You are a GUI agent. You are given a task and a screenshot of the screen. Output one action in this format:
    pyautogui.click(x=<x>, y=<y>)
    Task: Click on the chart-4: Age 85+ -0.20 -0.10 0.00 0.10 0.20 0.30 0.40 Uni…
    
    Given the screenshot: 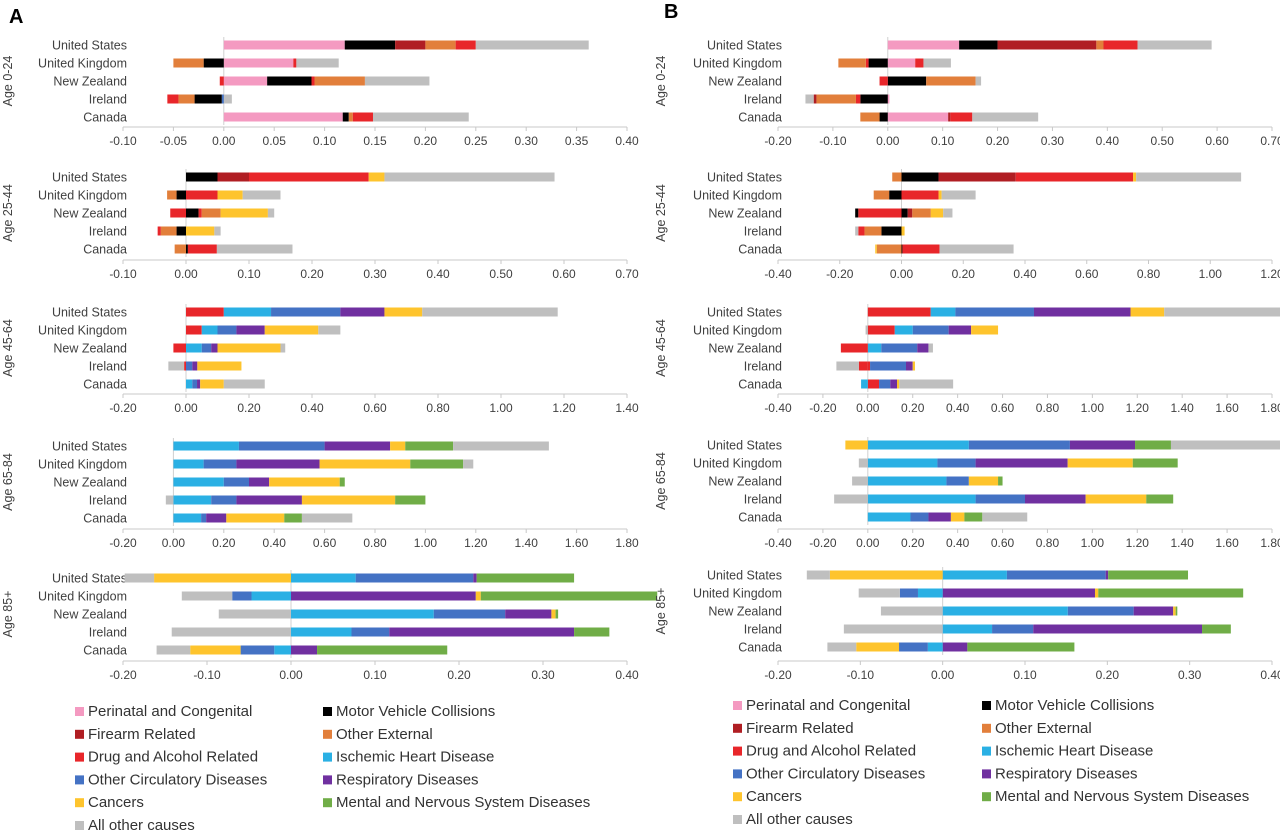 What is the action you would take?
    pyautogui.click(x=329, y=626)
    